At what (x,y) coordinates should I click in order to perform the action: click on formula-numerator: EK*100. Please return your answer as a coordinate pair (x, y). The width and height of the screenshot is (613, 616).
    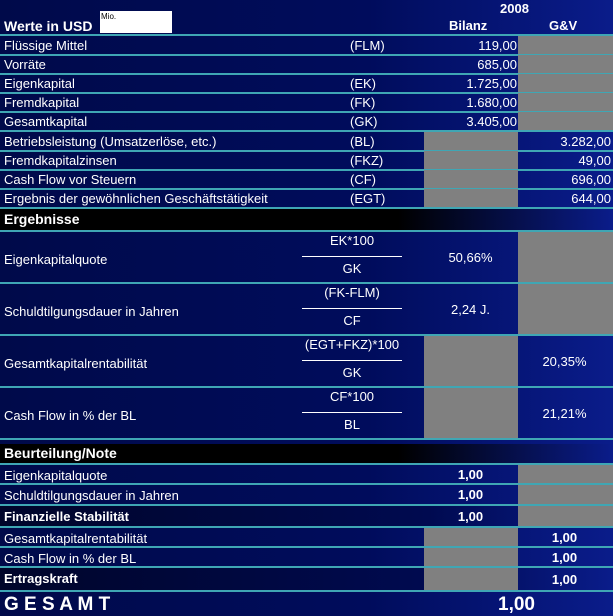
    Looking at the image, I should click on (352, 240).